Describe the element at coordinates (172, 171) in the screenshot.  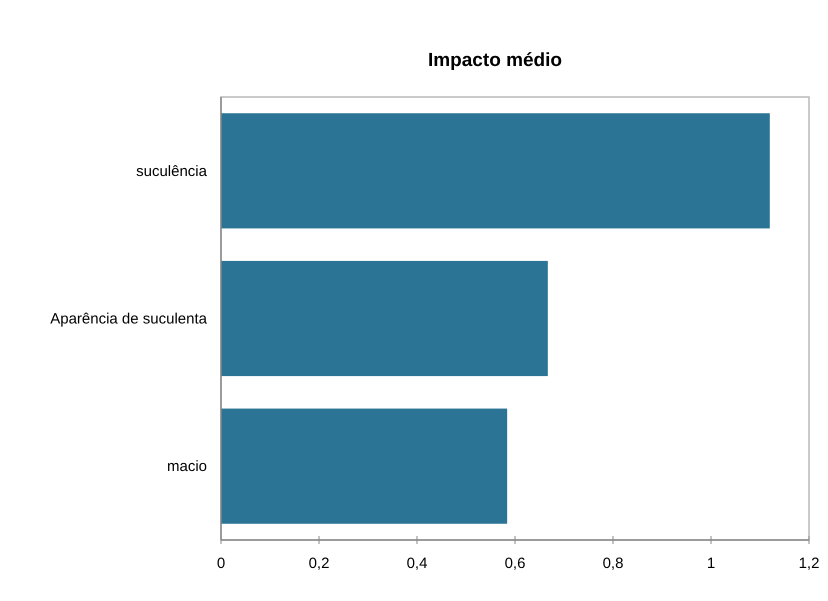
I see `y-tick-label: suculência` at that location.